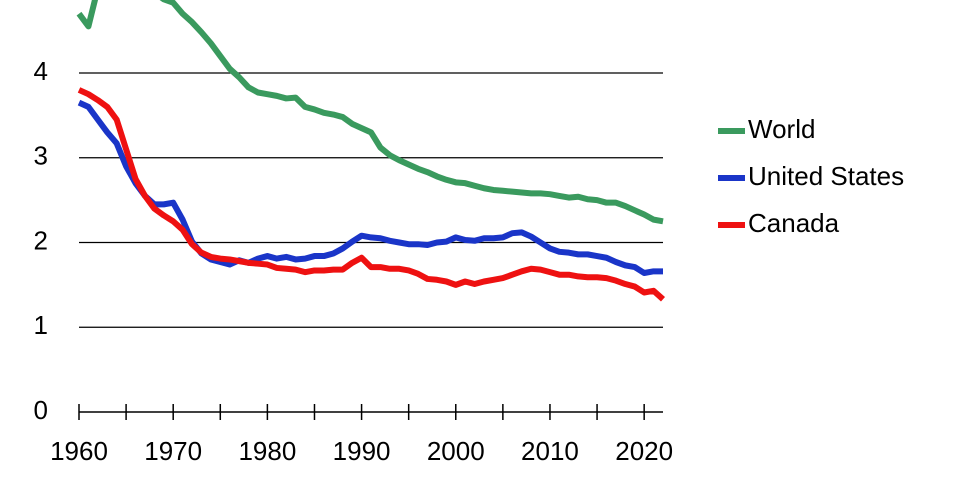  Describe the element at coordinates (41, 0) in the screenshot. I see `y-tick-label: 5` at that location.